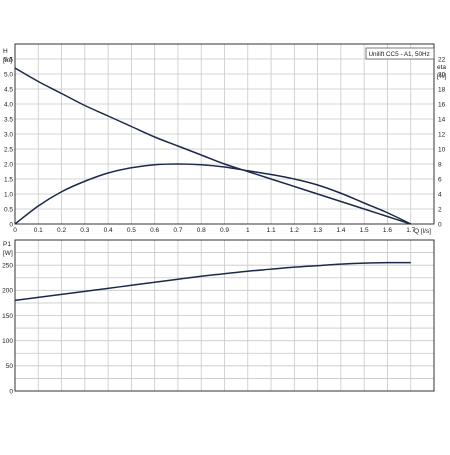 The height and width of the screenshot is (455, 450). What do you see at coordinates (8, 74) in the screenshot?
I see `left-tick-label: 5.0` at bounding box center [8, 74].